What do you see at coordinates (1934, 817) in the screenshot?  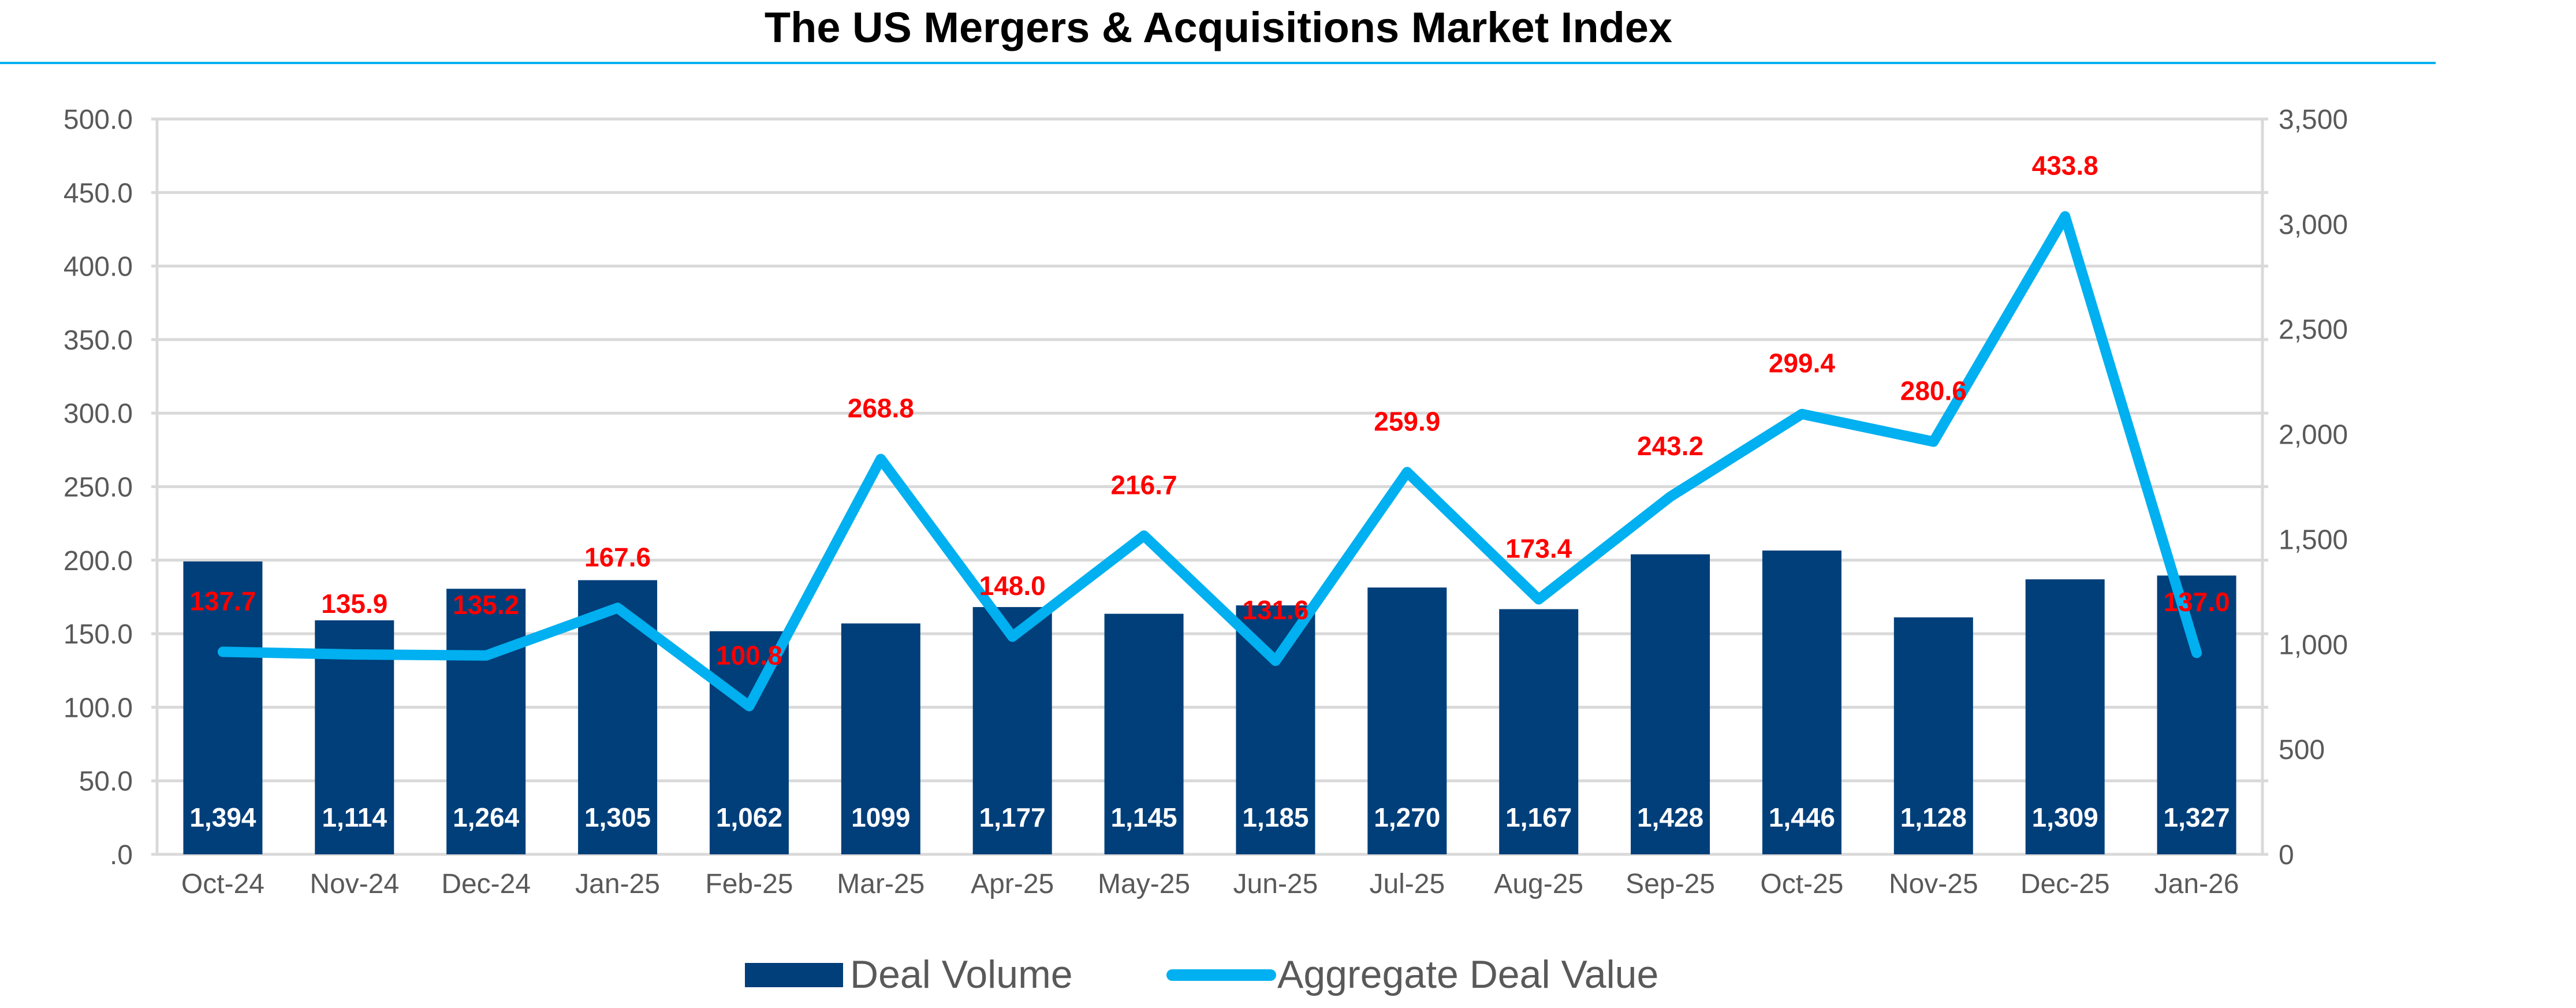 I see `bar-label: 1,128` at bounding box center [1934, 817].